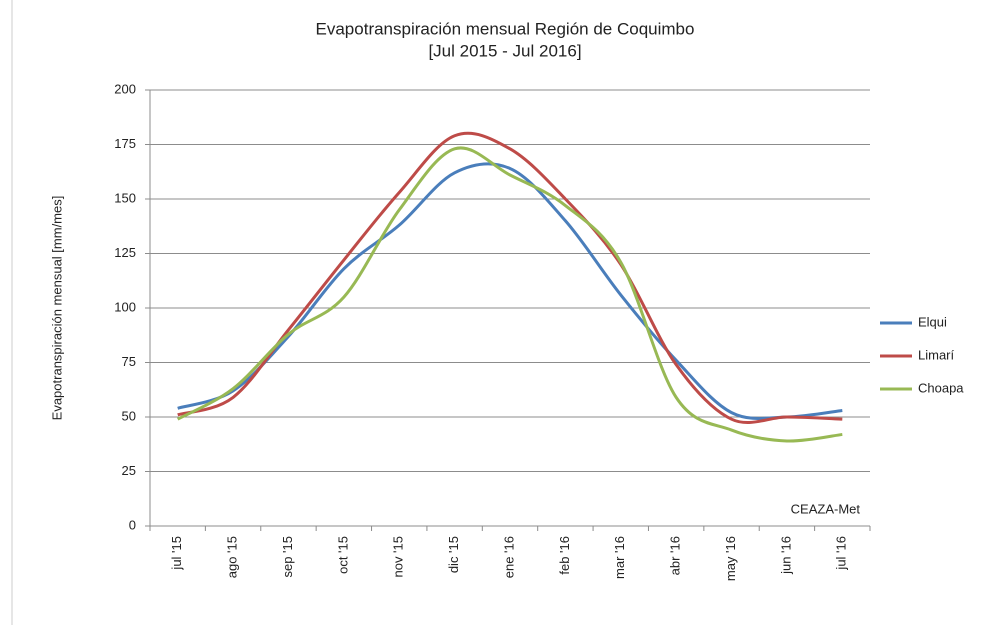 Image resolution: width=989 pixels, height=625 pixels. Describe the element at coordinates (826, 508) in the screenshot. I see `annotation: CEAZA-Met` at that location.